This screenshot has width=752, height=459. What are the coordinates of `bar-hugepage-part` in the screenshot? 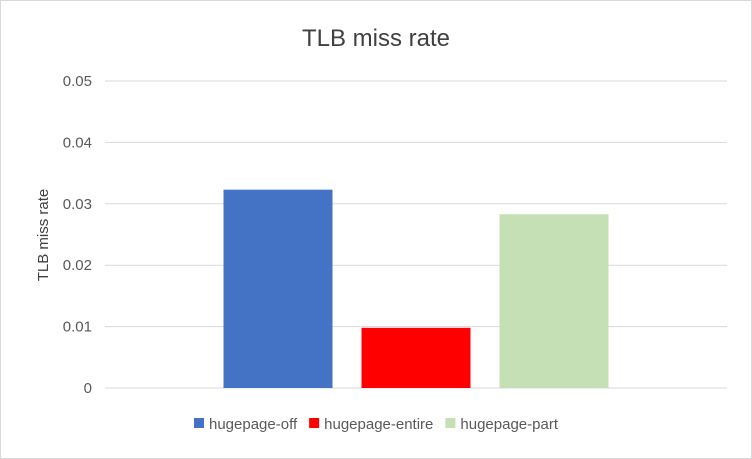 It's located at (554, 301).